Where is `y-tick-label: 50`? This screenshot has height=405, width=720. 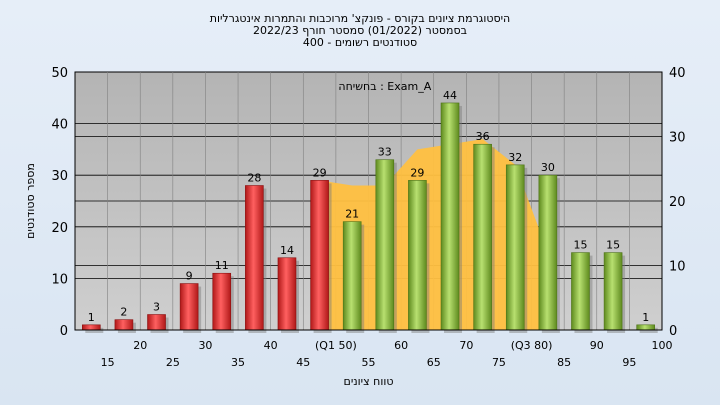
y-tick-label: 50 is located at coordinates (59, 73).